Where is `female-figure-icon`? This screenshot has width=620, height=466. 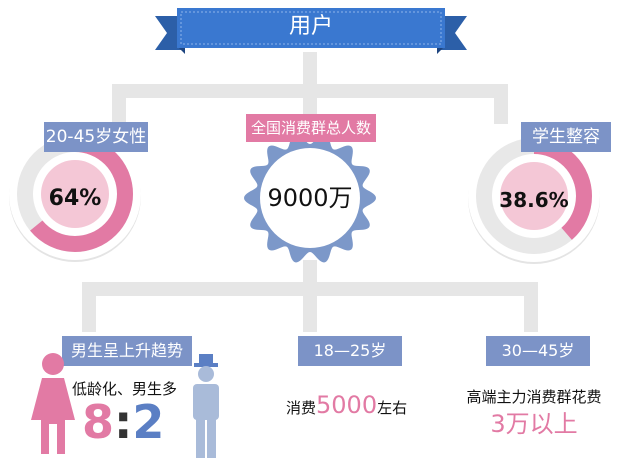 female-figure-icon is located at coordinates (53, 403).